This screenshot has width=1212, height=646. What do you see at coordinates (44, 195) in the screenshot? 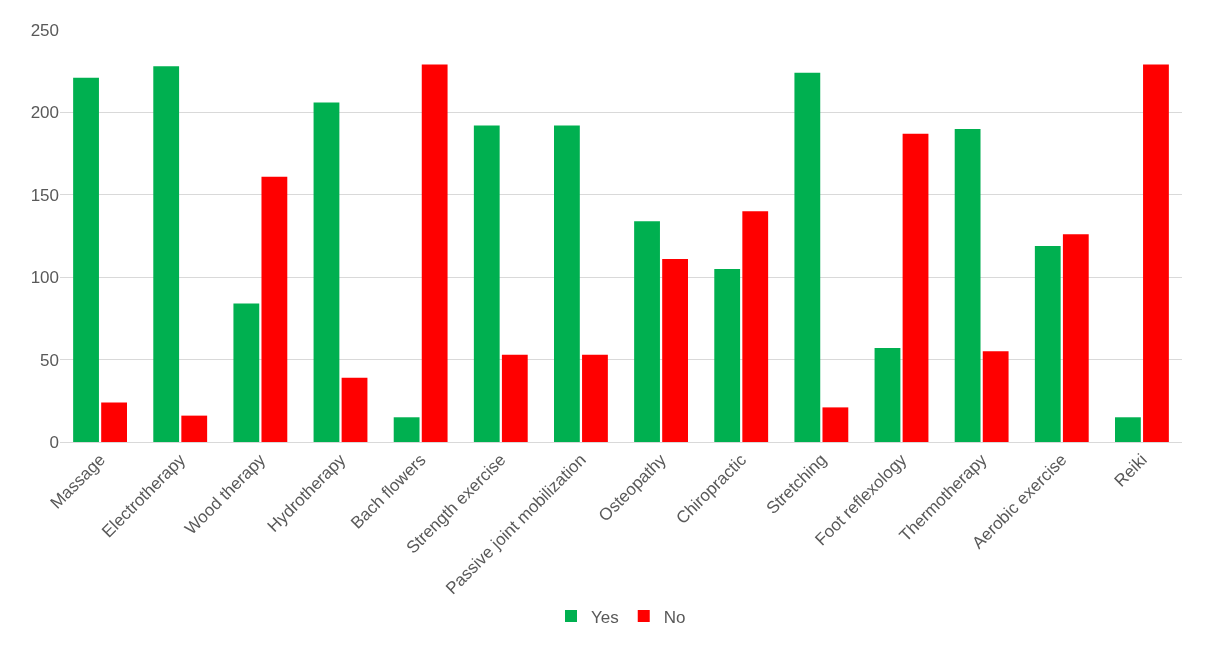
I see `y-tick-label: 150` at bounding box center [44, 195].